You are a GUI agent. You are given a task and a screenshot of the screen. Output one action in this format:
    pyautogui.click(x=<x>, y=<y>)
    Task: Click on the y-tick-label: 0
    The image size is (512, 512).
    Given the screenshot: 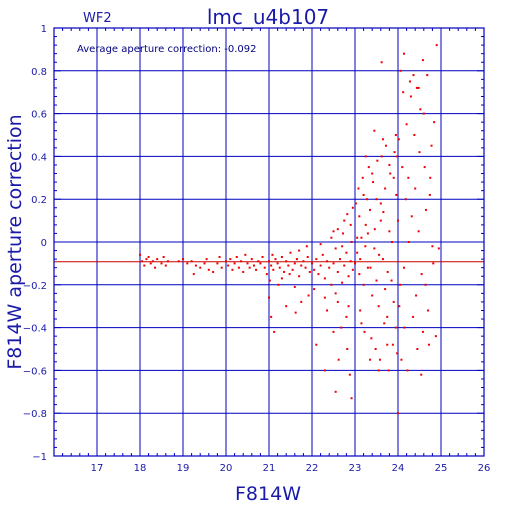 What is the action you would take?
    pyautogui.click(x=44, y=243)
    